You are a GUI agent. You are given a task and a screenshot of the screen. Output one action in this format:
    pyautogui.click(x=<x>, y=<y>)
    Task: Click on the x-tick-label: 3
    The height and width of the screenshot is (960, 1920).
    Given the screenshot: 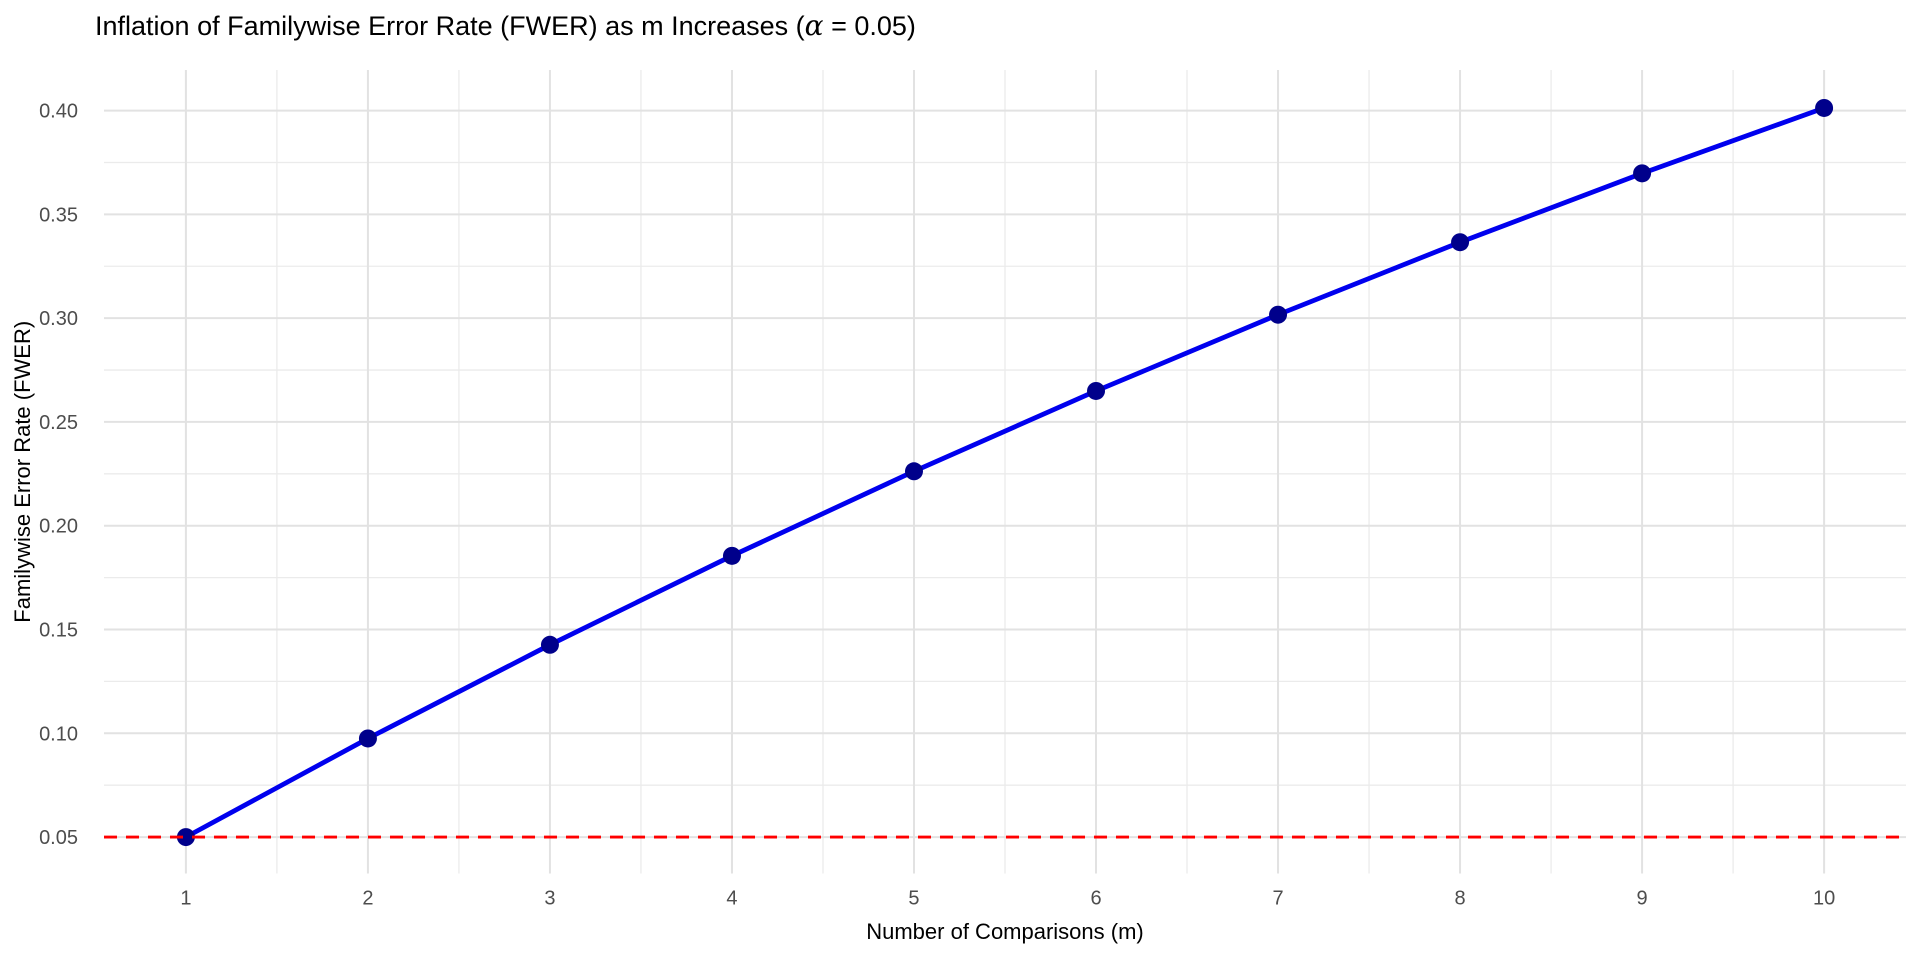 What is the action you would take?
    pyautogui.click(x=549, y=899)
    